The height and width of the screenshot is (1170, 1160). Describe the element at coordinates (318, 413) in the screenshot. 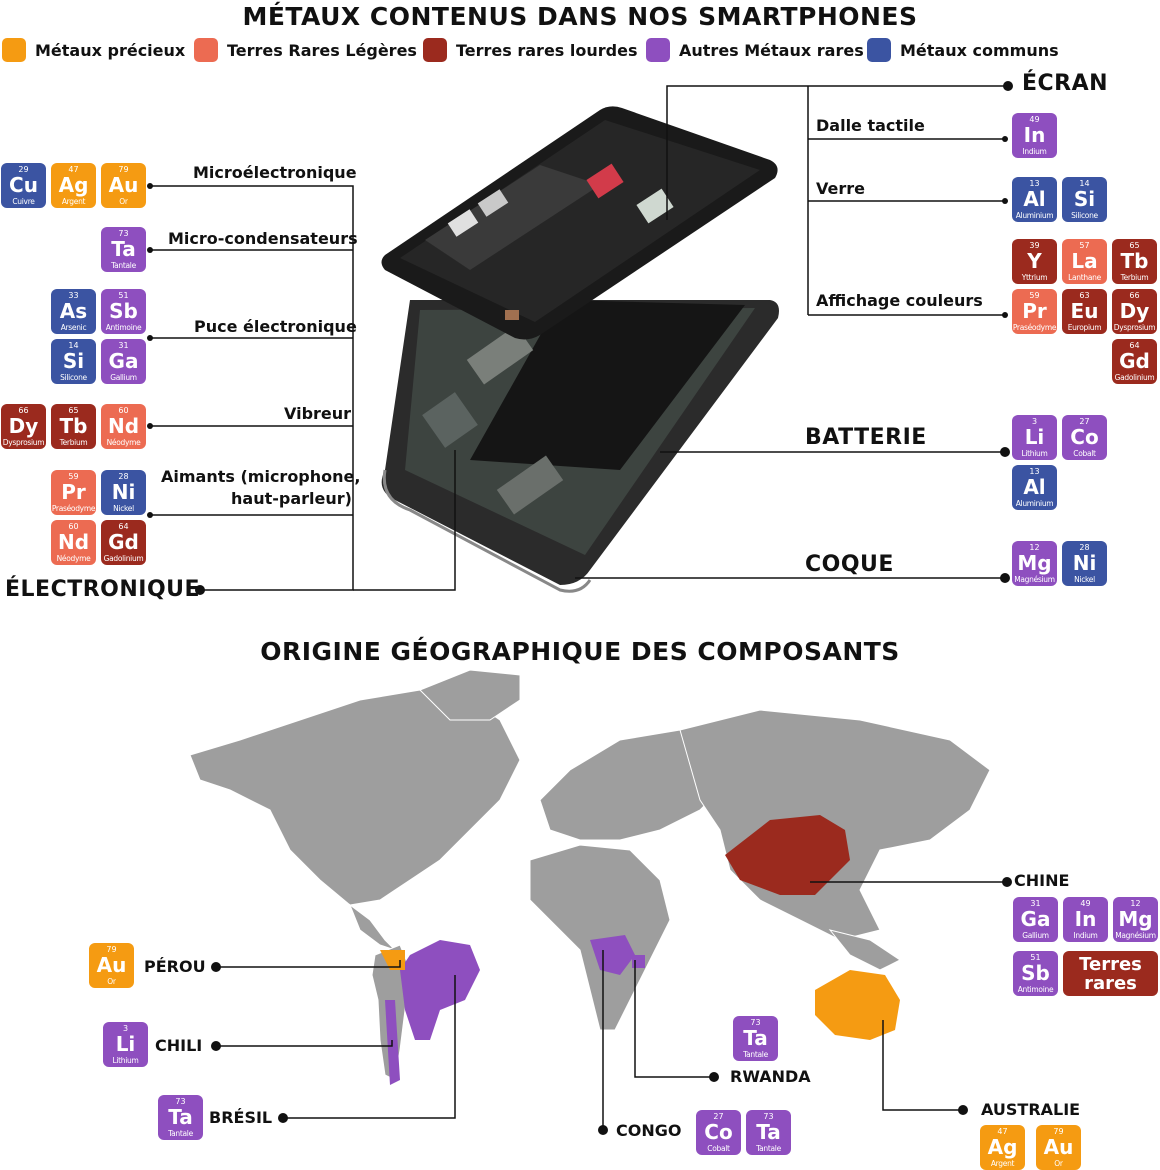

I see `label-vibreur: Vibreur` at that location.